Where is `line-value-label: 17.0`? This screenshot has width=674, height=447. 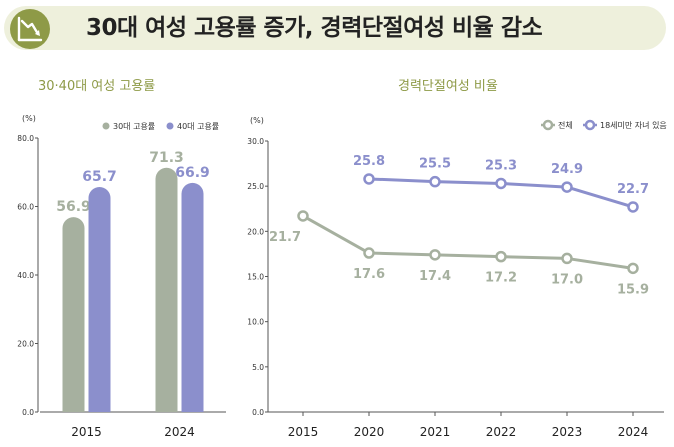 line-value-label: 17.0 is located at coordinates (567, 279).